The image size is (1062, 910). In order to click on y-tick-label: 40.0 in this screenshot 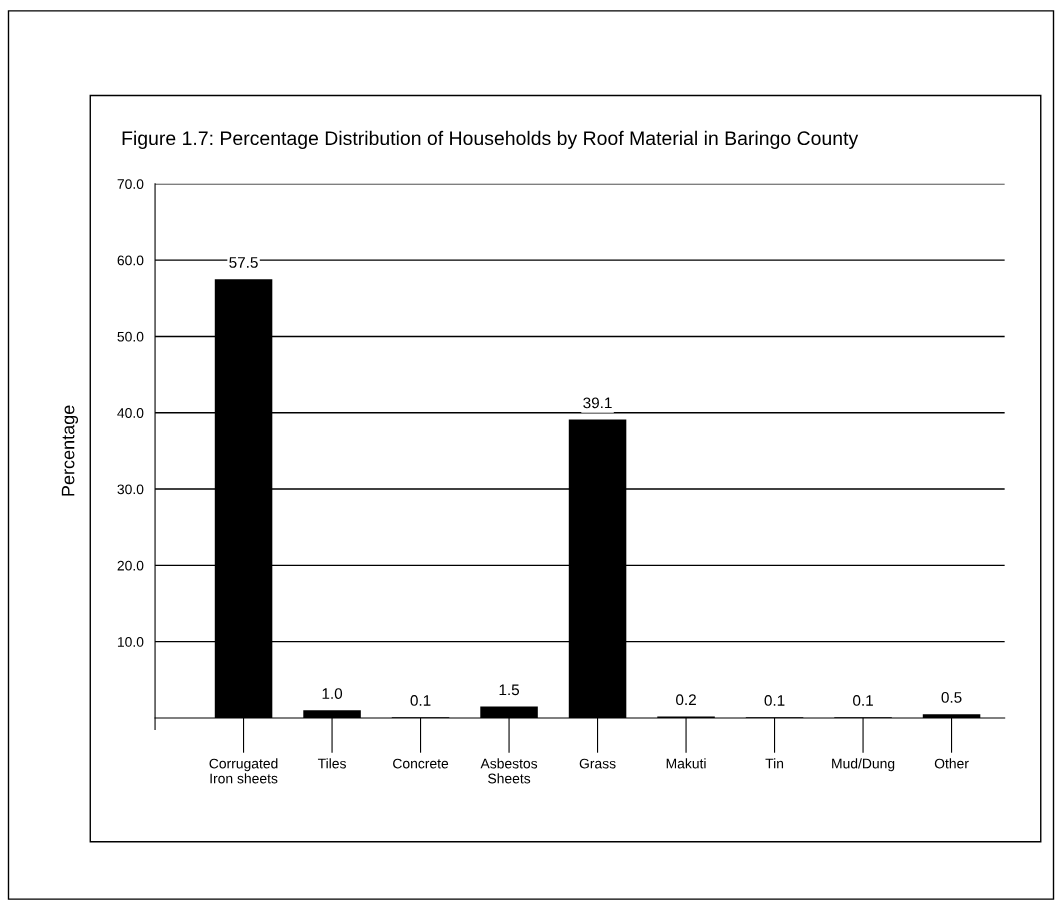, I will do `click(130, 413)`.